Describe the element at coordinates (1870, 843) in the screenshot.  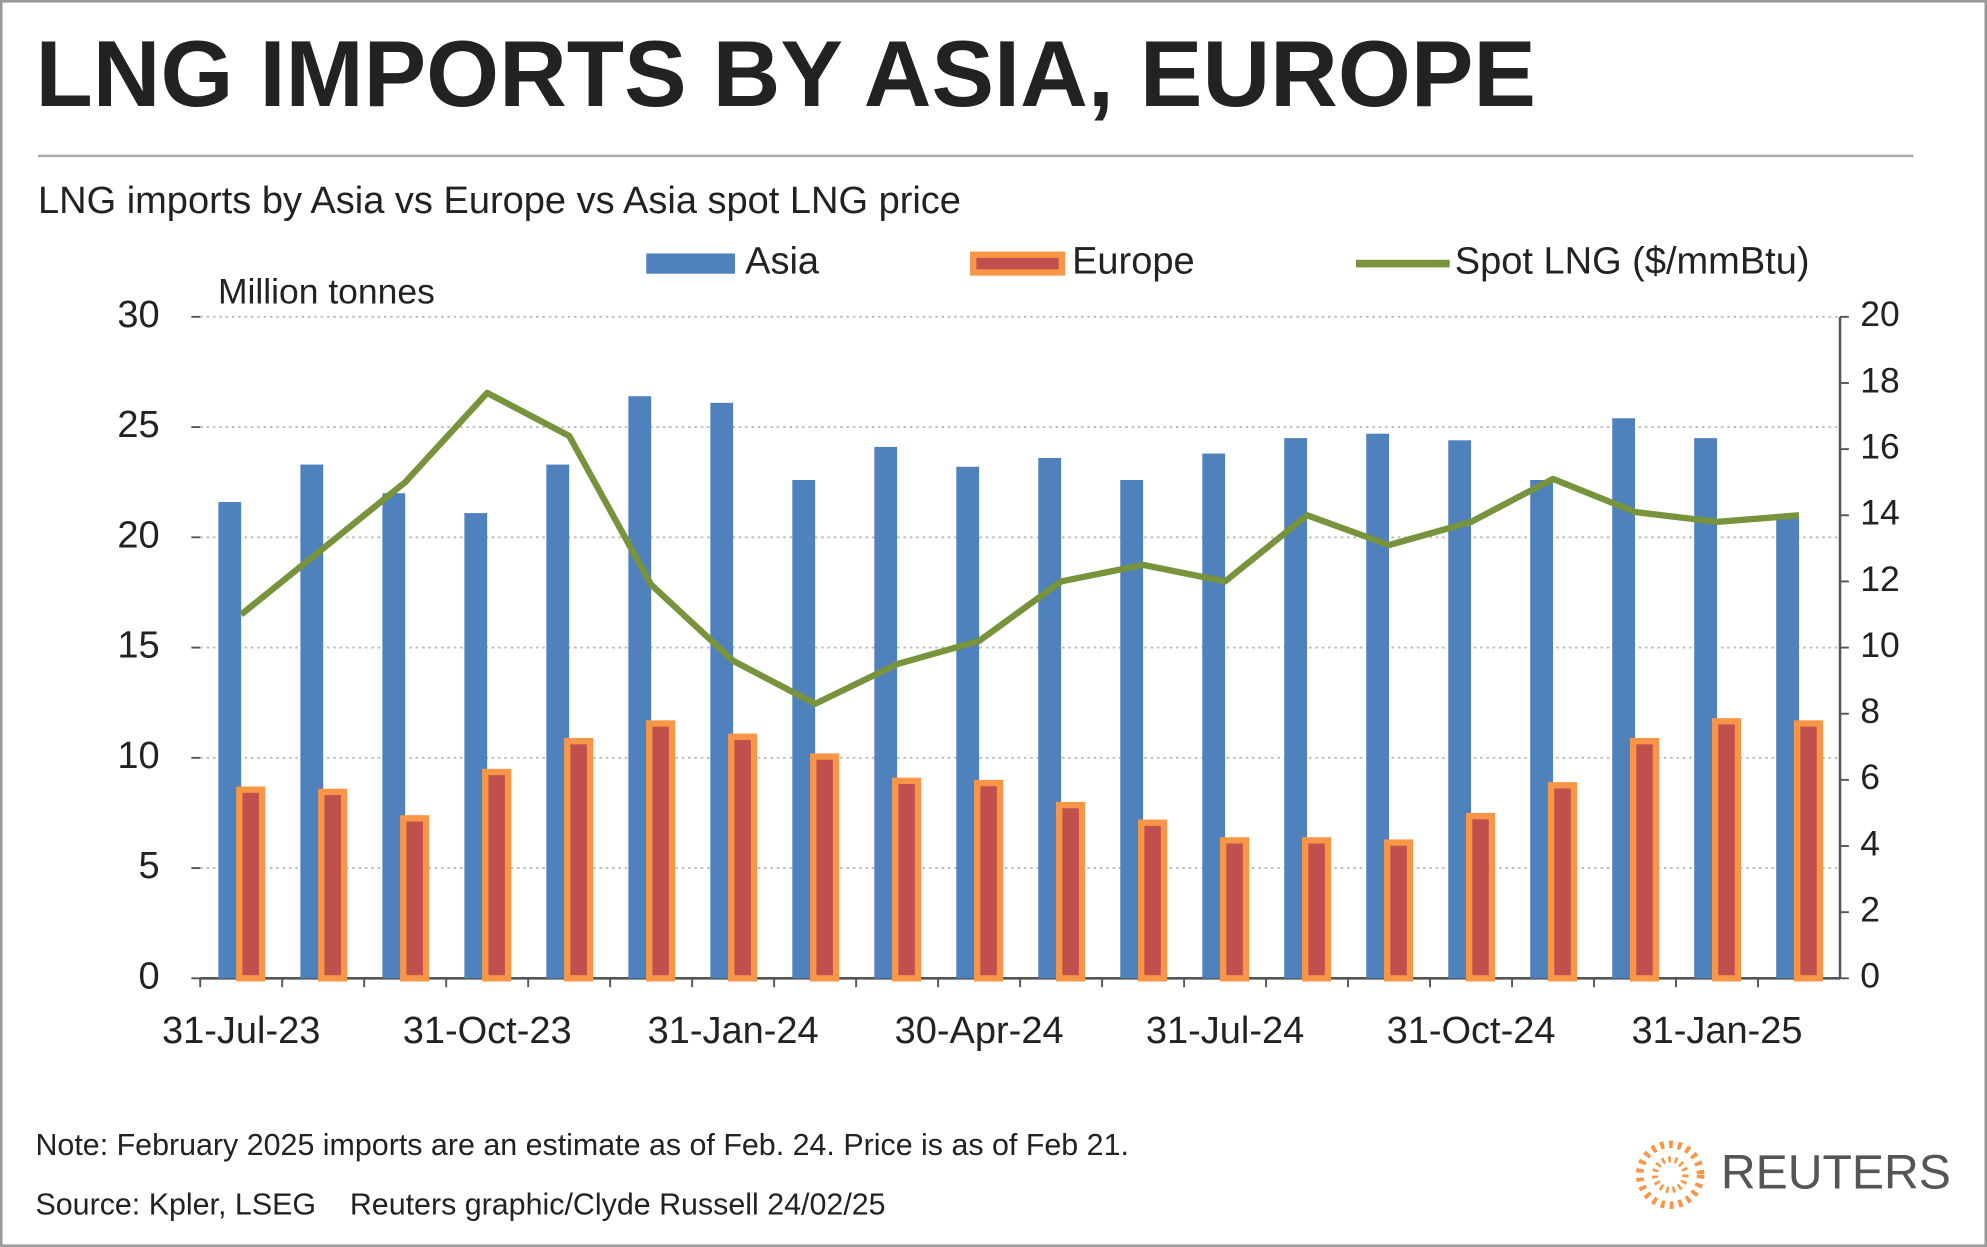
I see `y2-tick-label: 4` at that location.